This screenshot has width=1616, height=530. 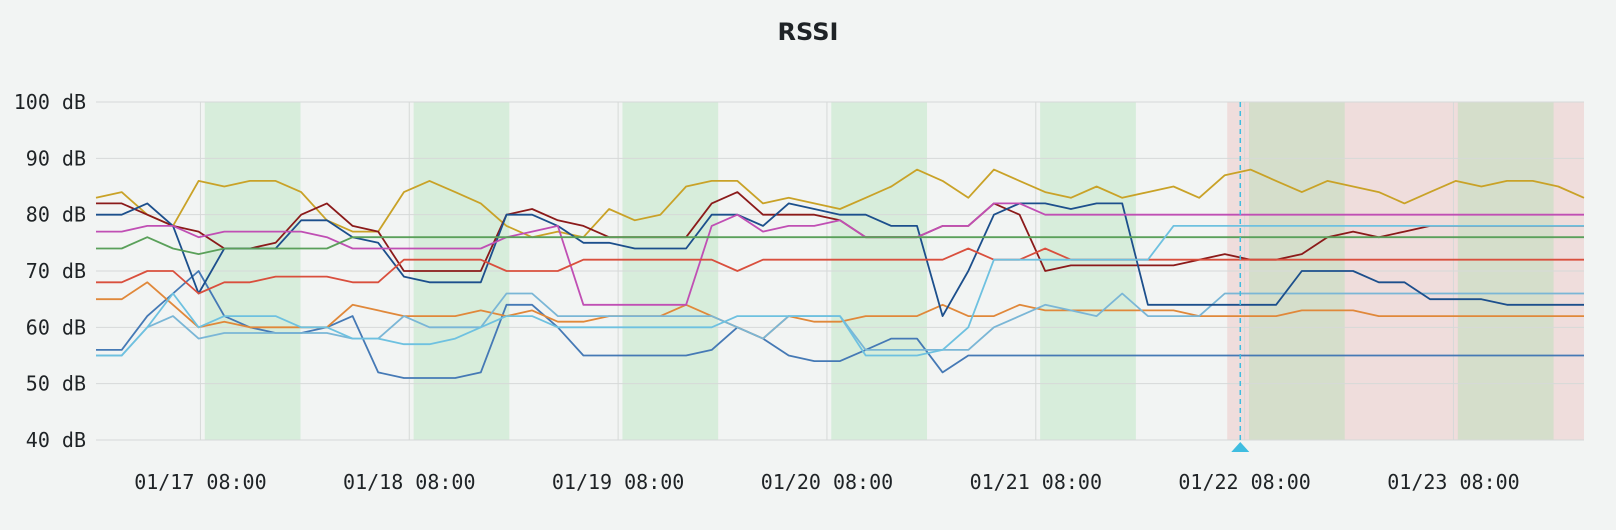 I want to click on cursor-marker-icon, so click(x=1240, y=447).